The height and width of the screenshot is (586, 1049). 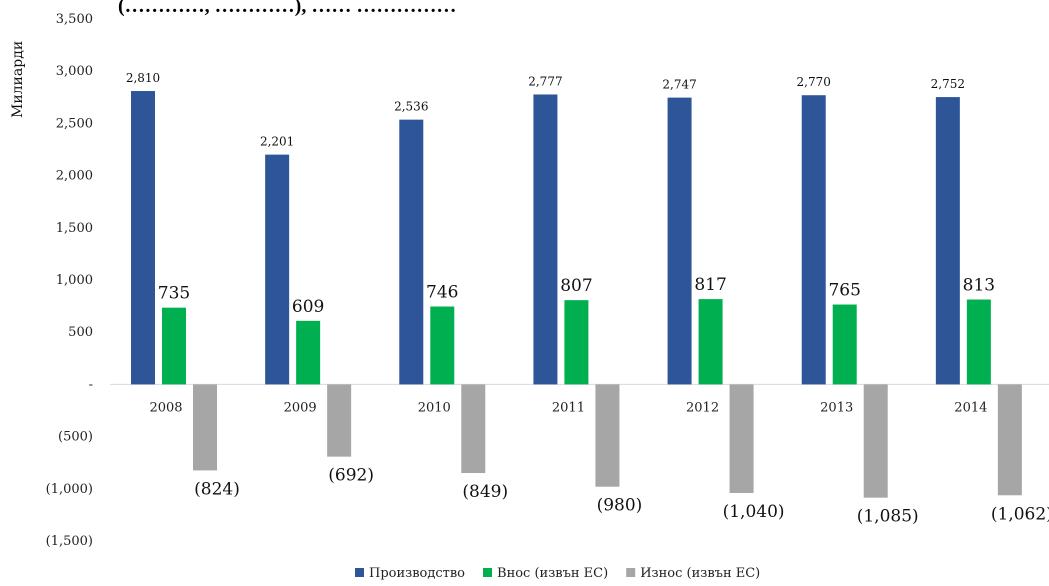 I want to click on x-tick-label: 2008, so click(x=165, y=407).